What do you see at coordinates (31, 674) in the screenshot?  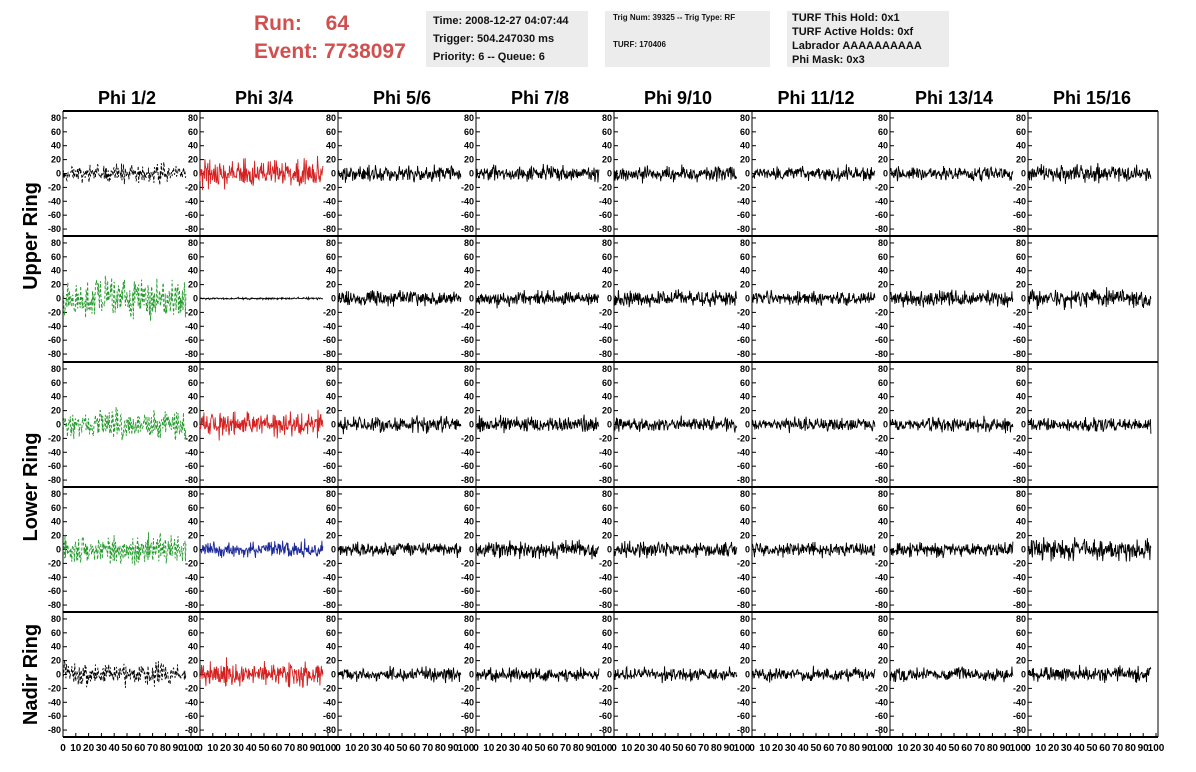 I see `ring-label: Nadir Ring` at bounding box center [31, 674].